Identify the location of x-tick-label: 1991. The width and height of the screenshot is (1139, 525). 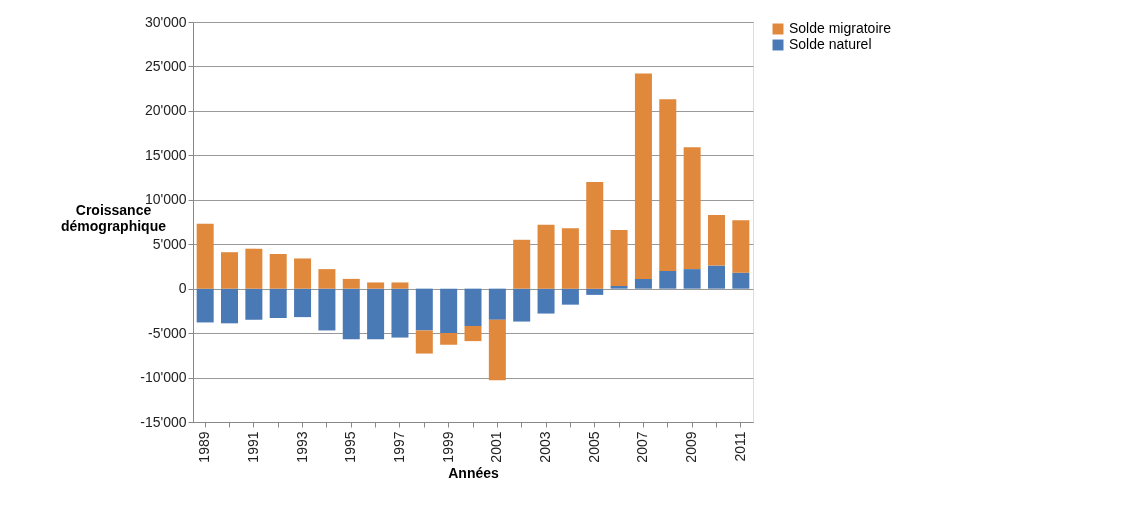
(252, 447).